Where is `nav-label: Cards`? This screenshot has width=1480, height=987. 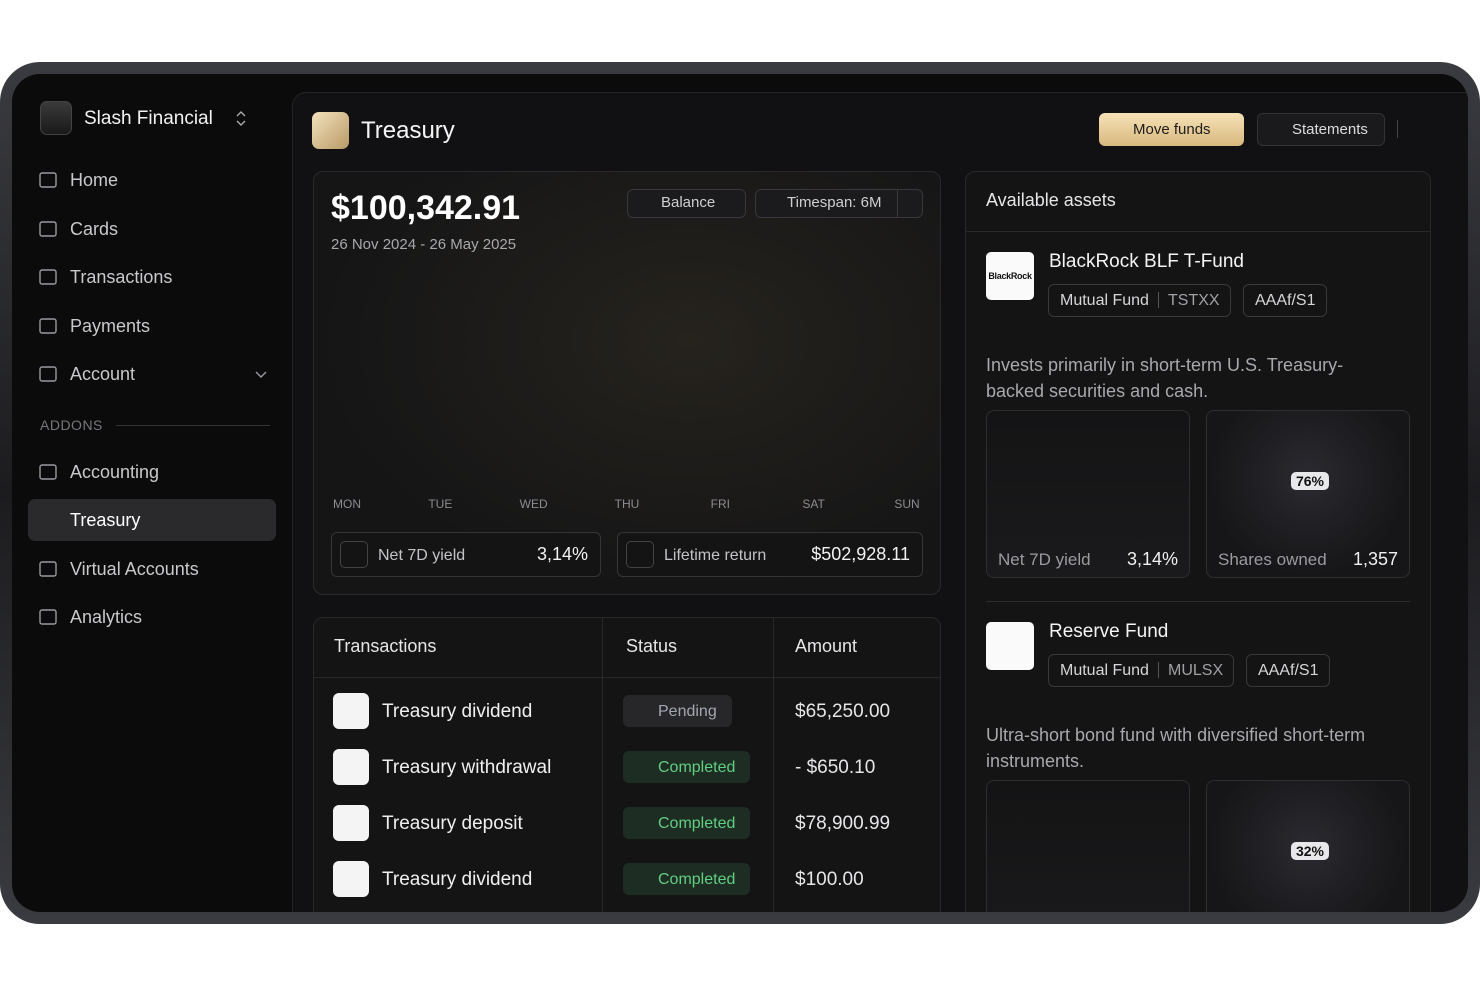 nav-label: Cards is located at coordinates (94, 228).